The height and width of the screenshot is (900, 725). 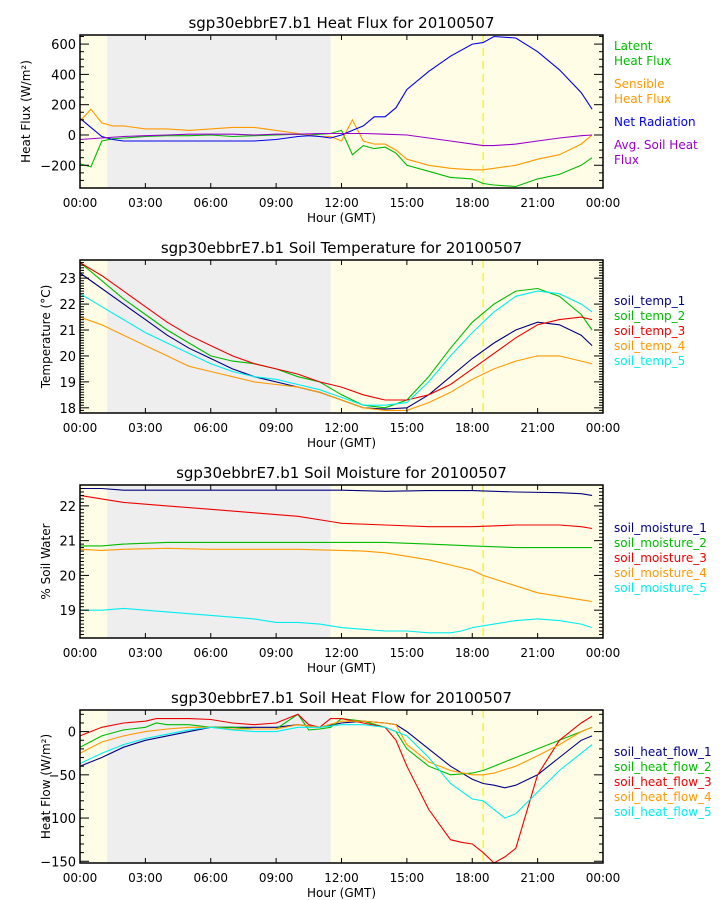 What do you see at coordinates (663, 812) in the screenshot?
I see `legend-entry: soil_heat_flow_5` at bounding box center [663, 812].